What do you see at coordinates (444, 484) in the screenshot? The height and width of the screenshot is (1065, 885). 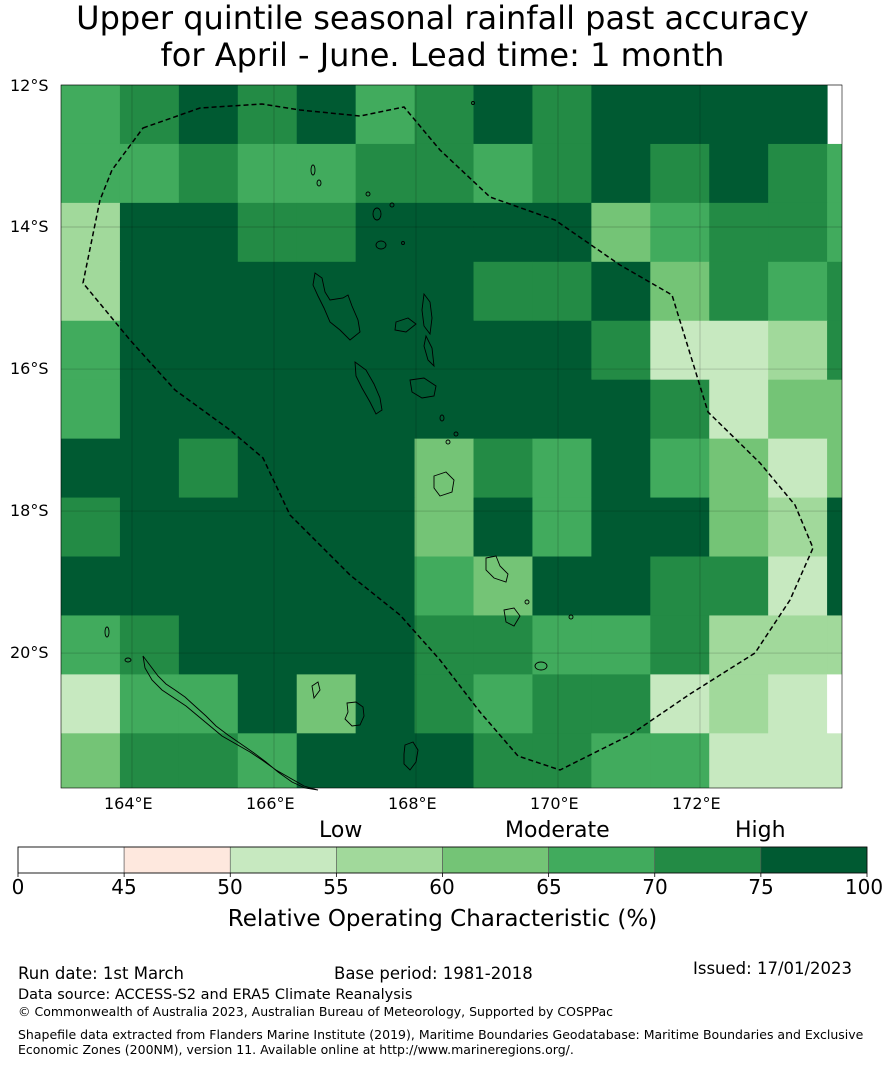 I see `erromango-island` at bounding box center [444, 484].